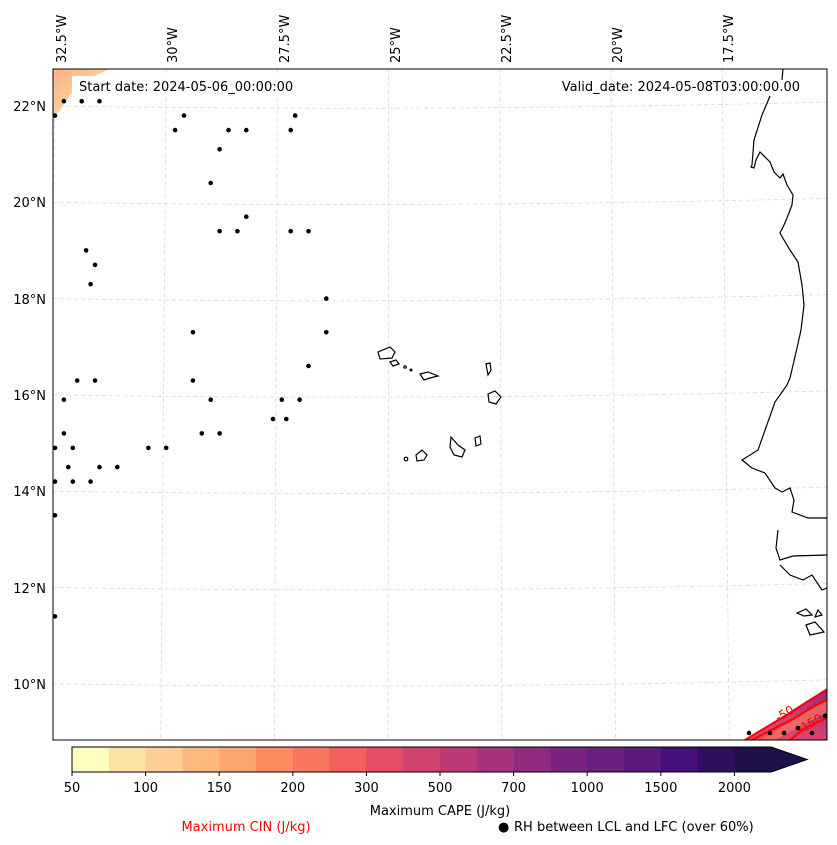  I want to click on lat-label: 12°N, so click(29, 589).